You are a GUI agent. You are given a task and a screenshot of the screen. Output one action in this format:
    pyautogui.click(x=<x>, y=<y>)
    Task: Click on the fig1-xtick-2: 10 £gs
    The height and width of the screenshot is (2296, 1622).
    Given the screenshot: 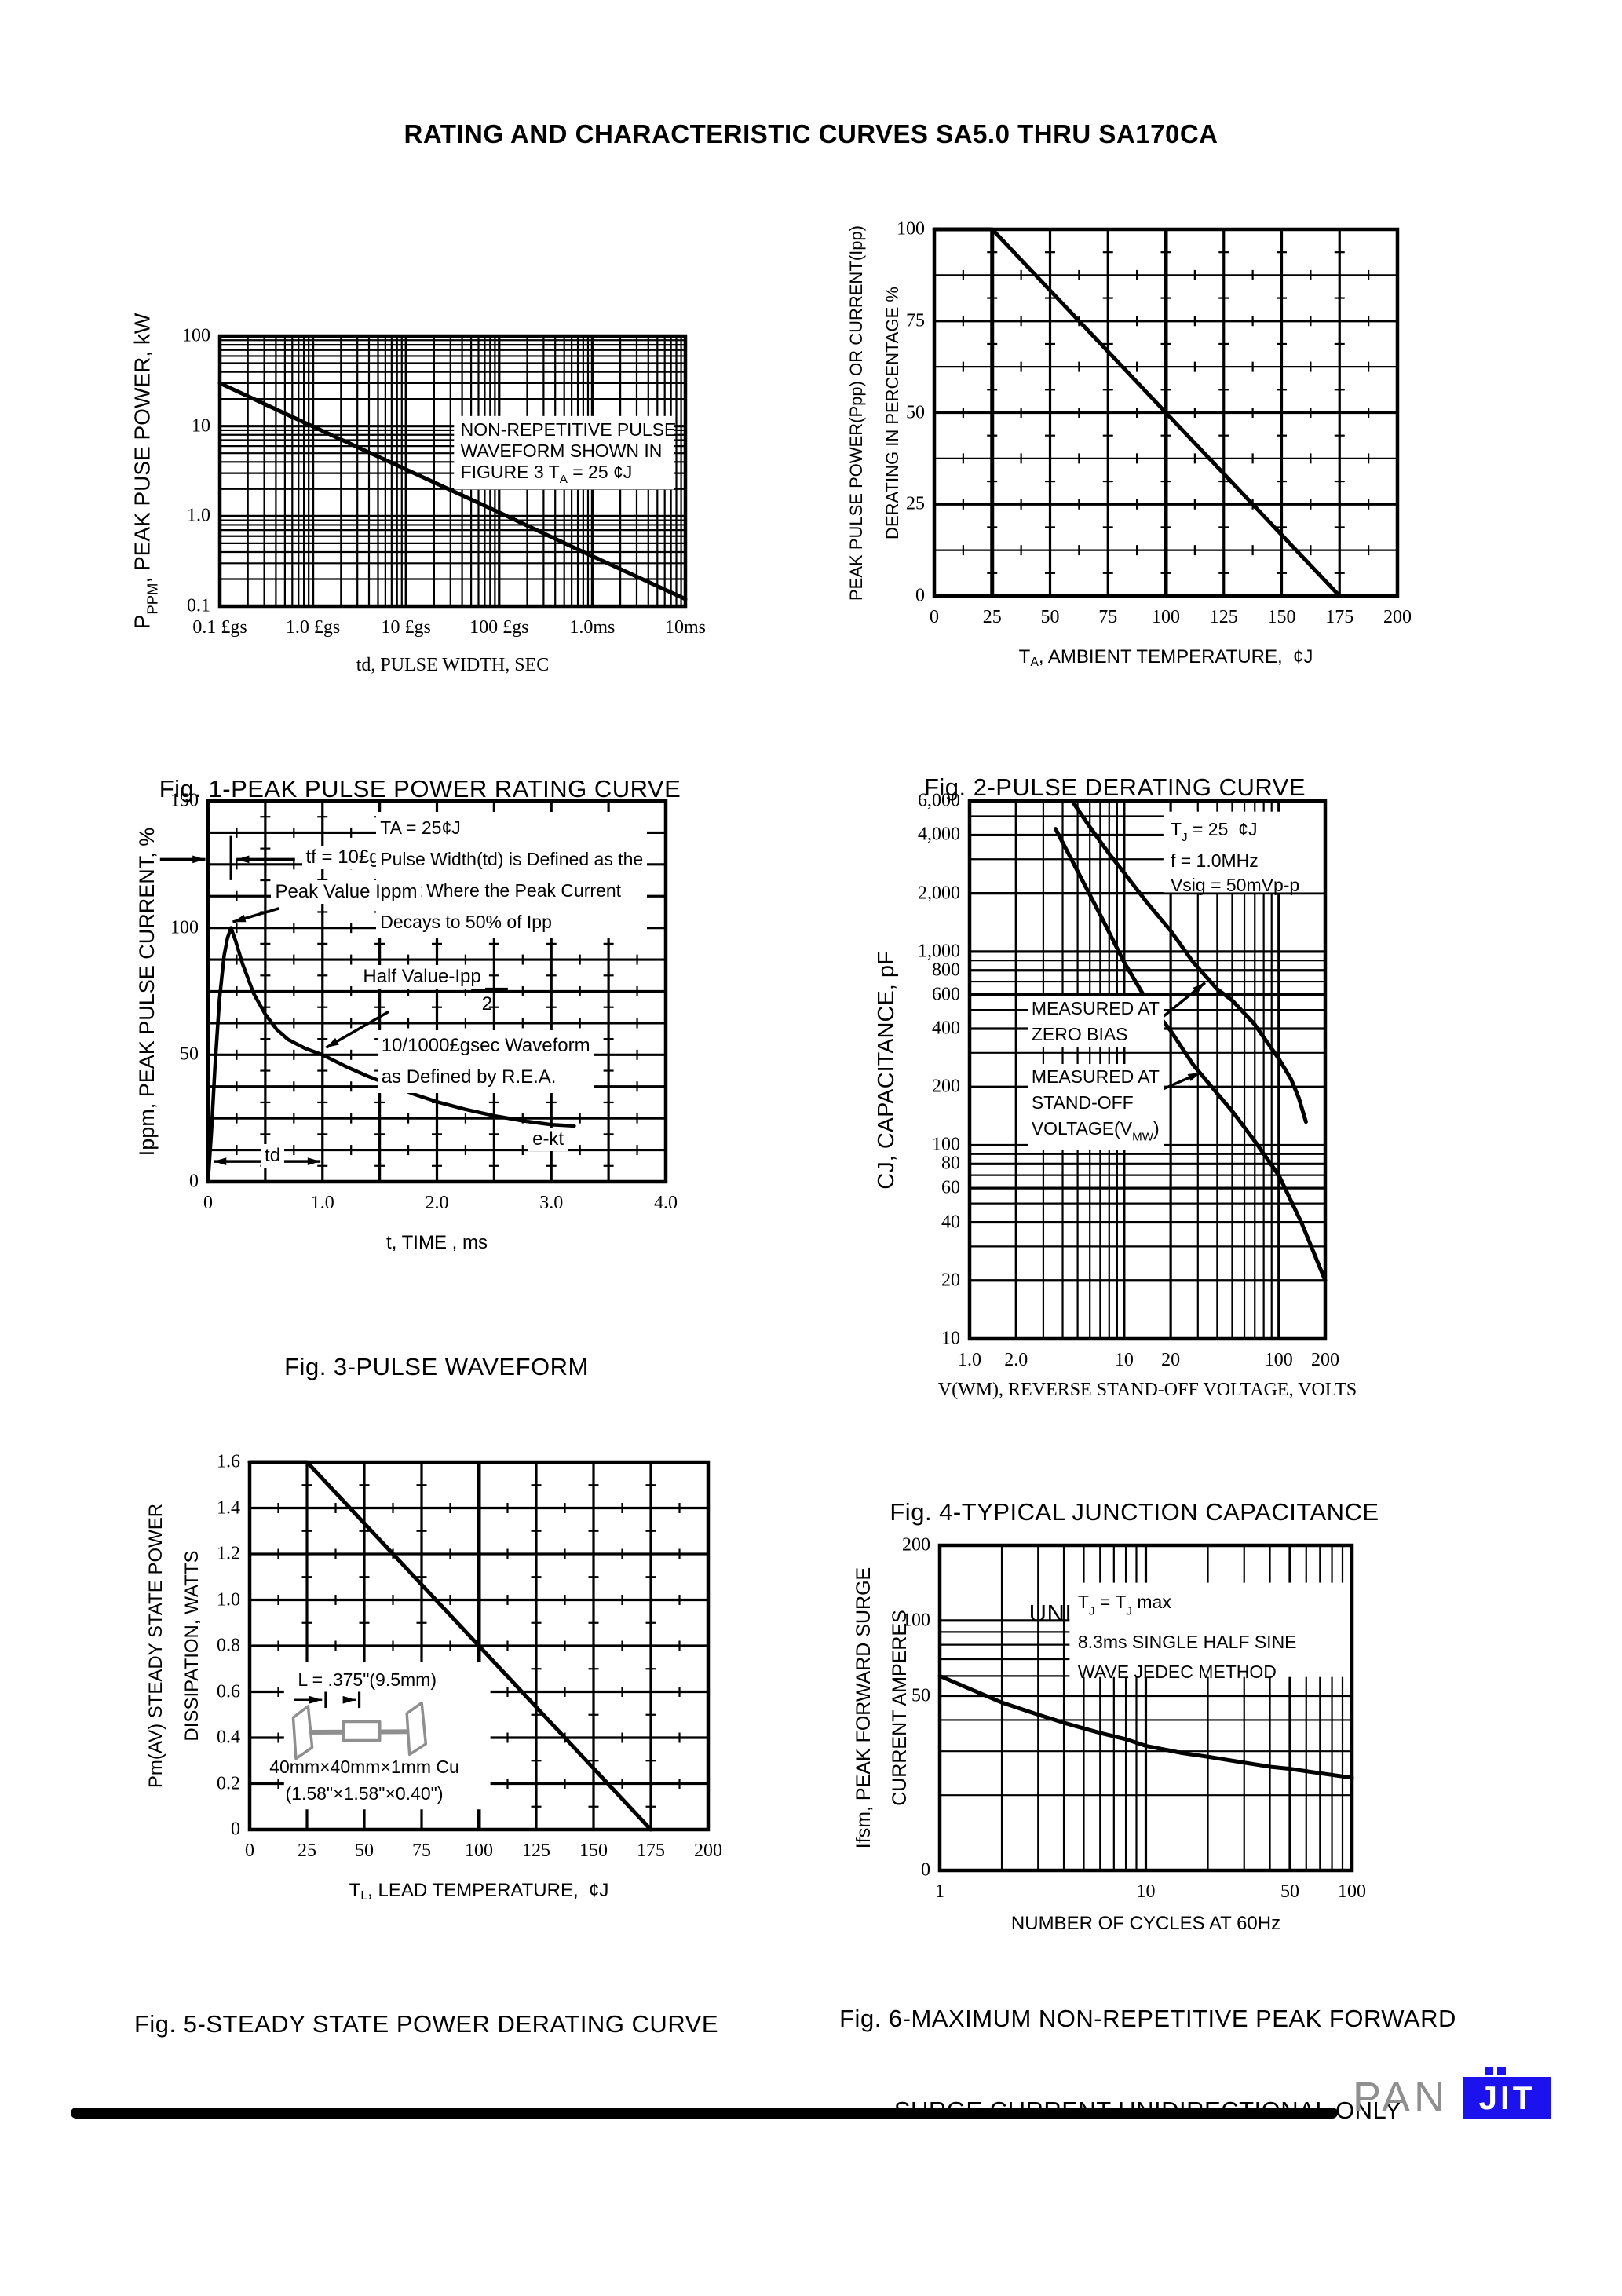 What is the action you would take?
    pyautogui.click(x=406, y=628)
    